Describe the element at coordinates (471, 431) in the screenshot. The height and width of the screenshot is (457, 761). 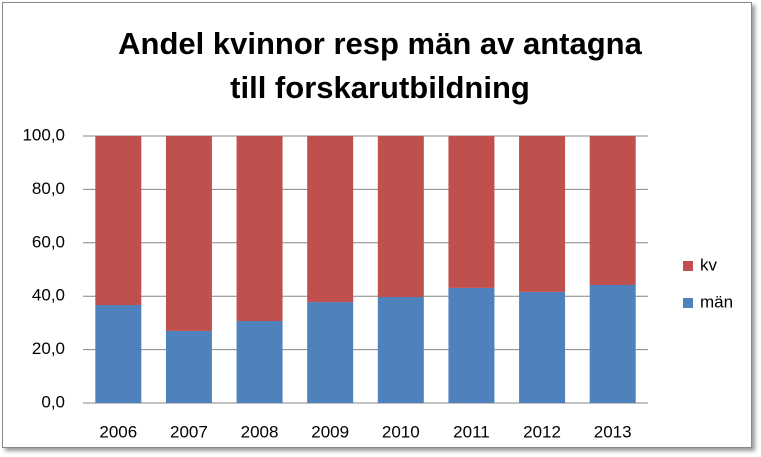
I see `x-tick-label: 2011` at that location.